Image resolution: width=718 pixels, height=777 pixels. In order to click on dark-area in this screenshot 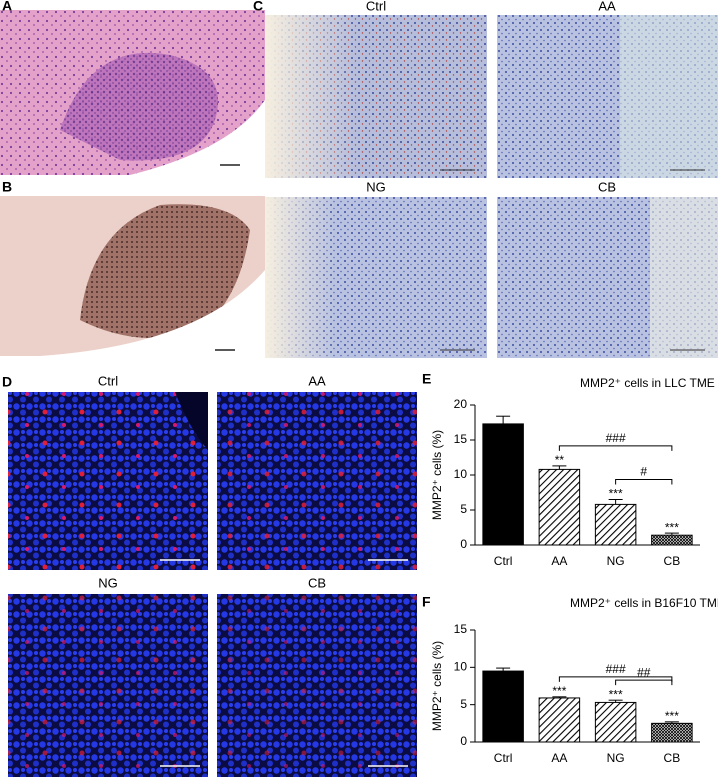, I will do `click(191, 421)`.